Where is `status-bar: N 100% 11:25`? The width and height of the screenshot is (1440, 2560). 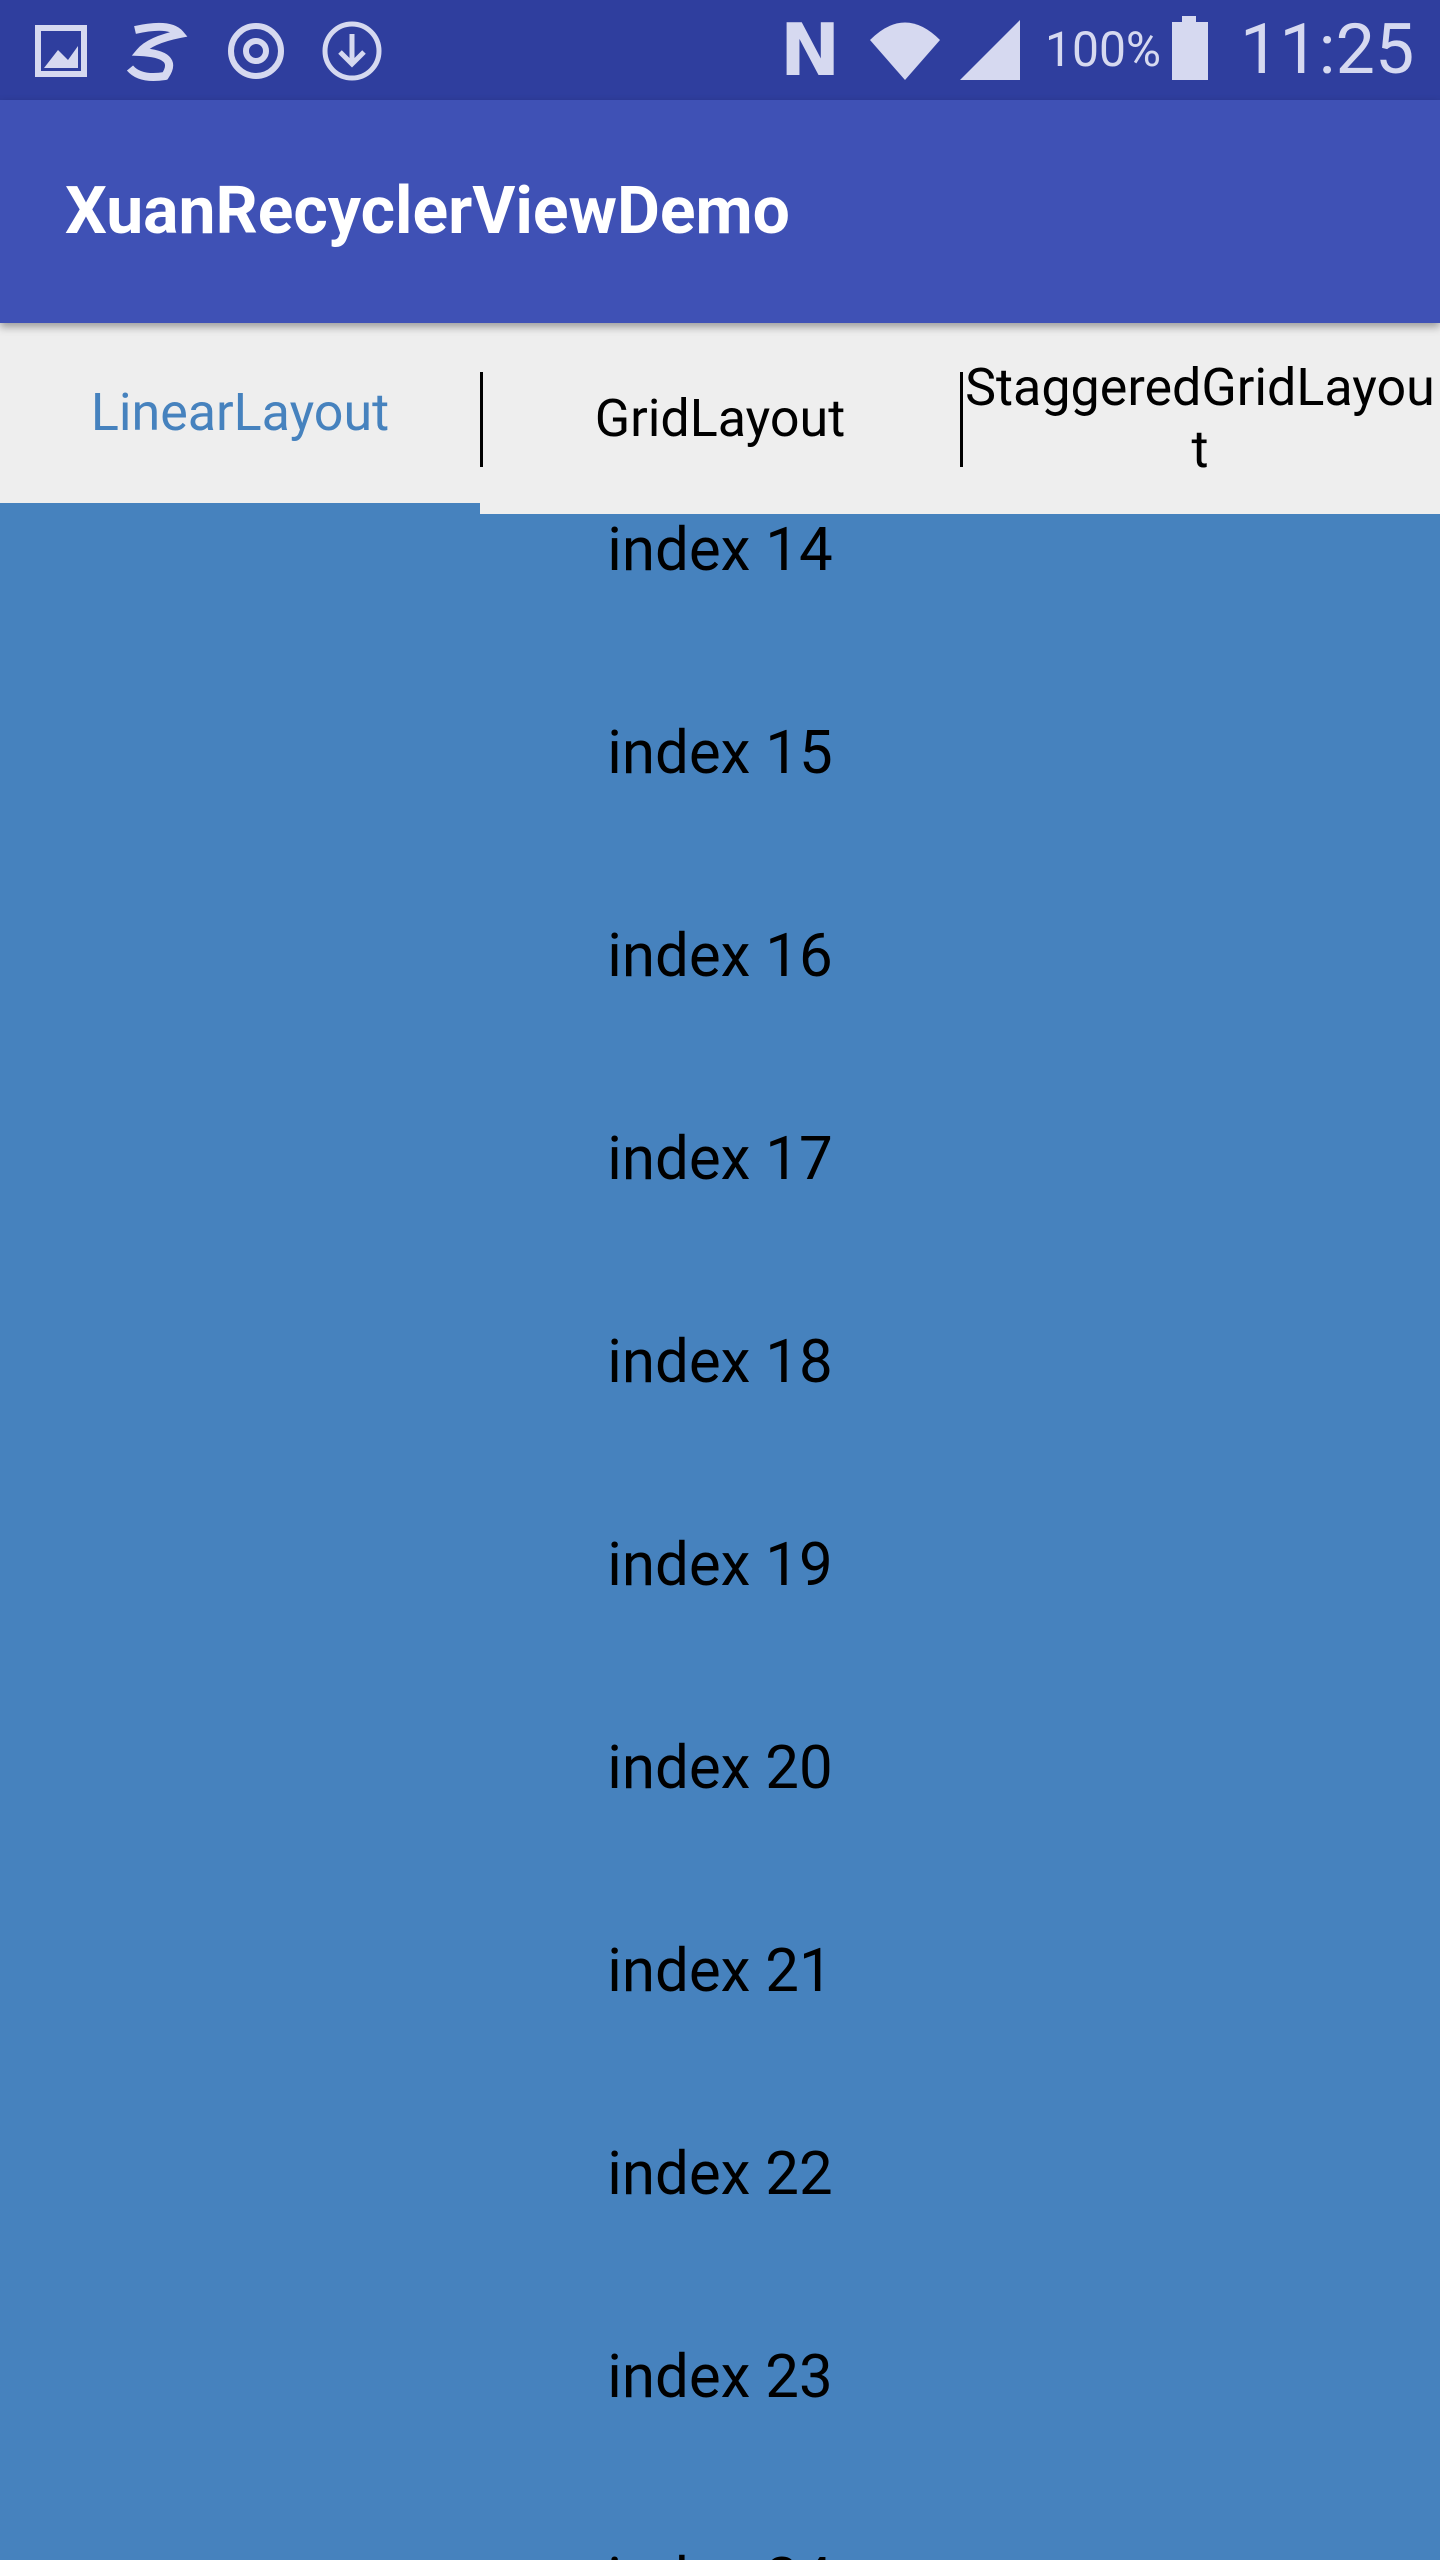
status-bar: N 100% 11:25 is located at coordinates (720, 50).